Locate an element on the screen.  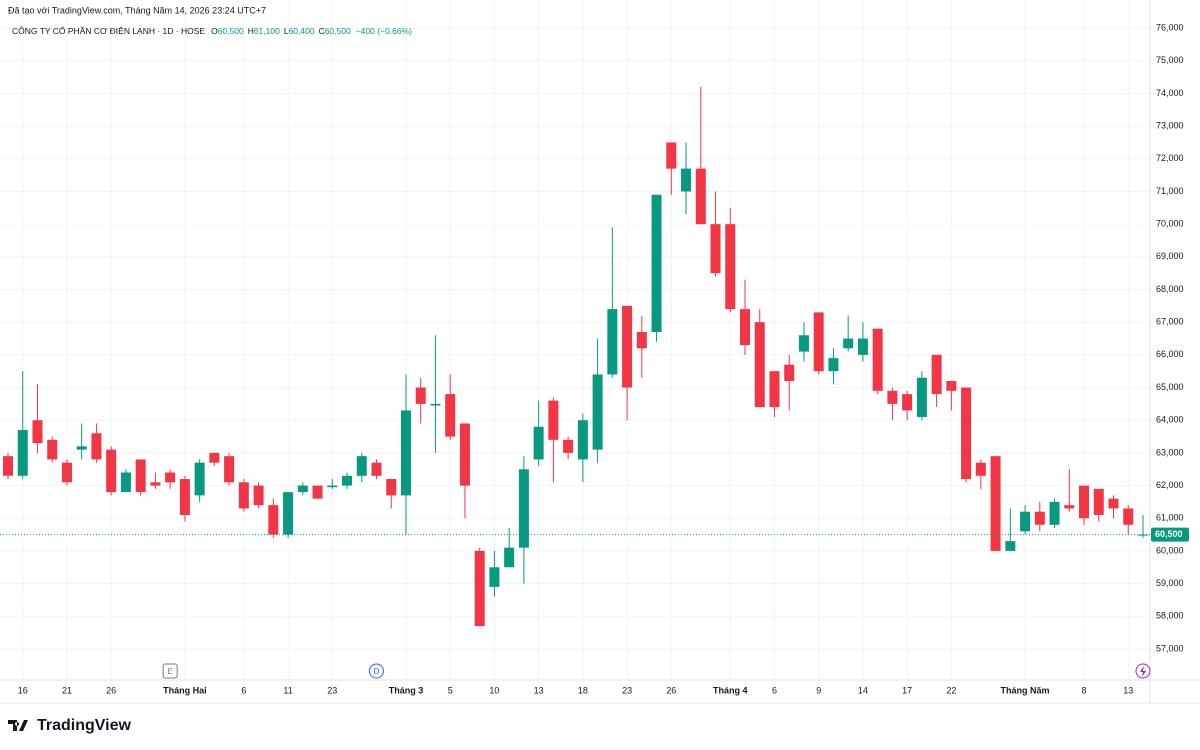
x-tick-label: 5 is located at coordinates (450, 690).